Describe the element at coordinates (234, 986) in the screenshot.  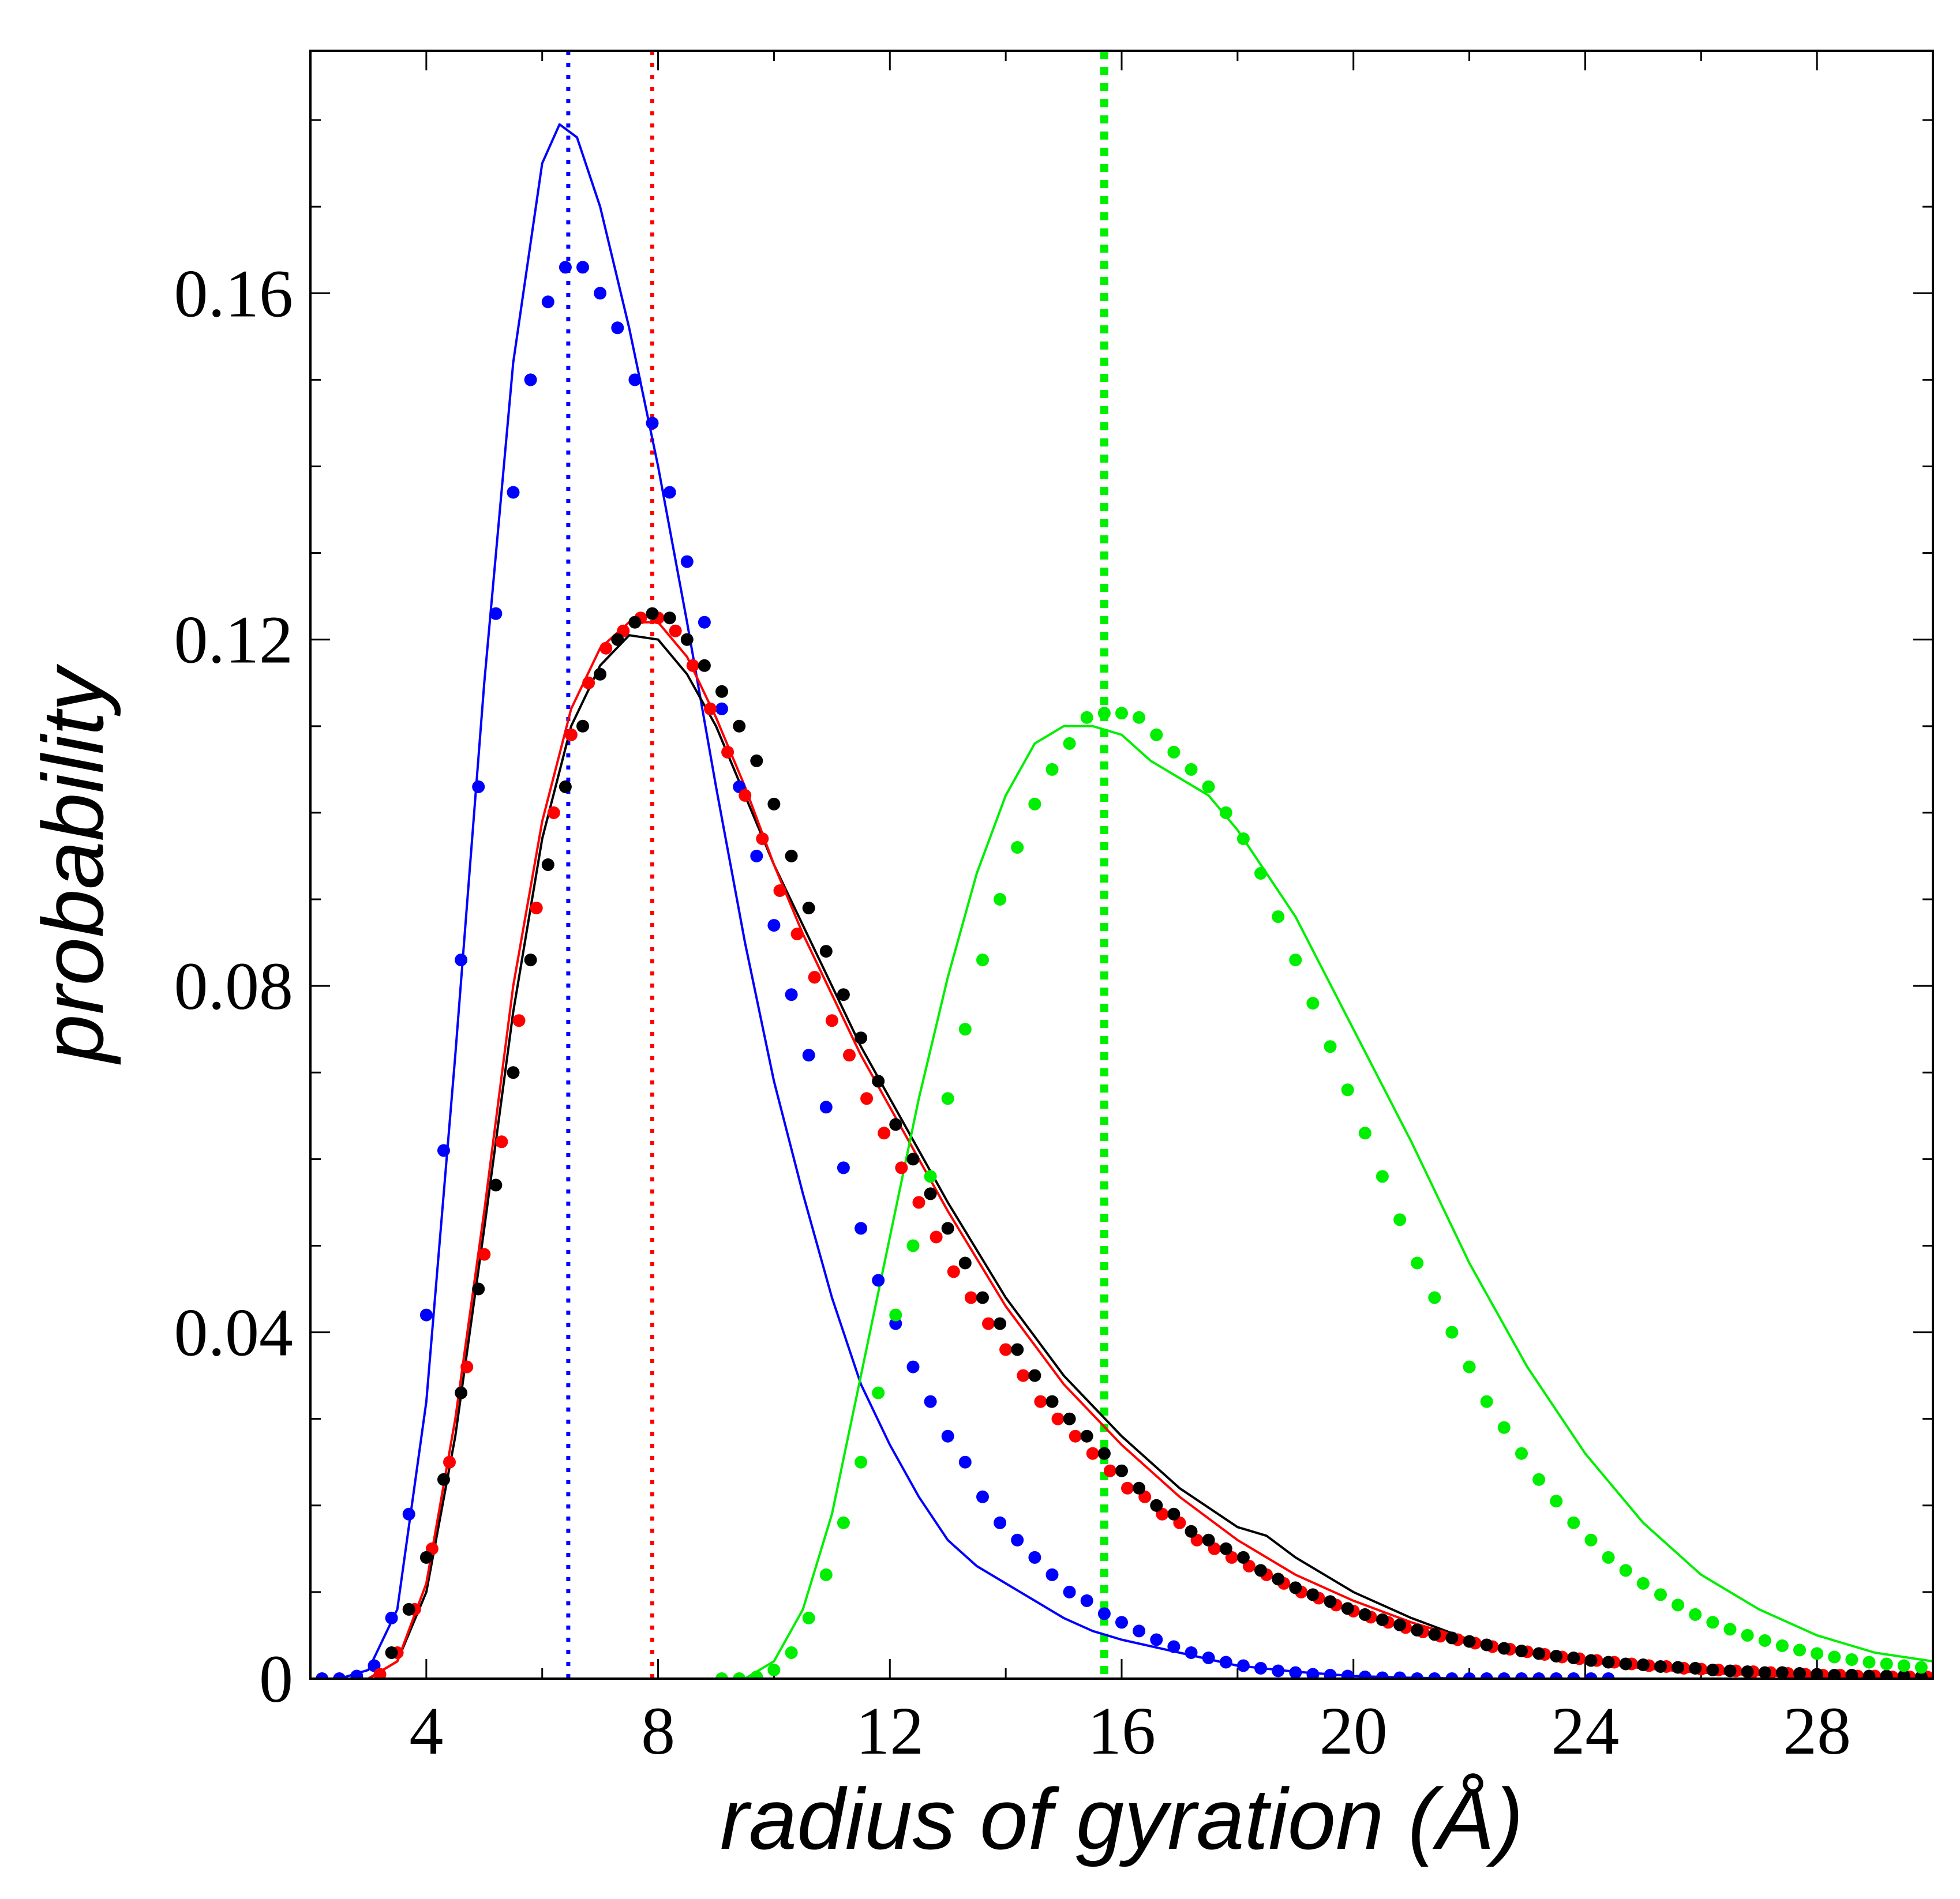
I see `y-tick-label: 0.08` at that location.